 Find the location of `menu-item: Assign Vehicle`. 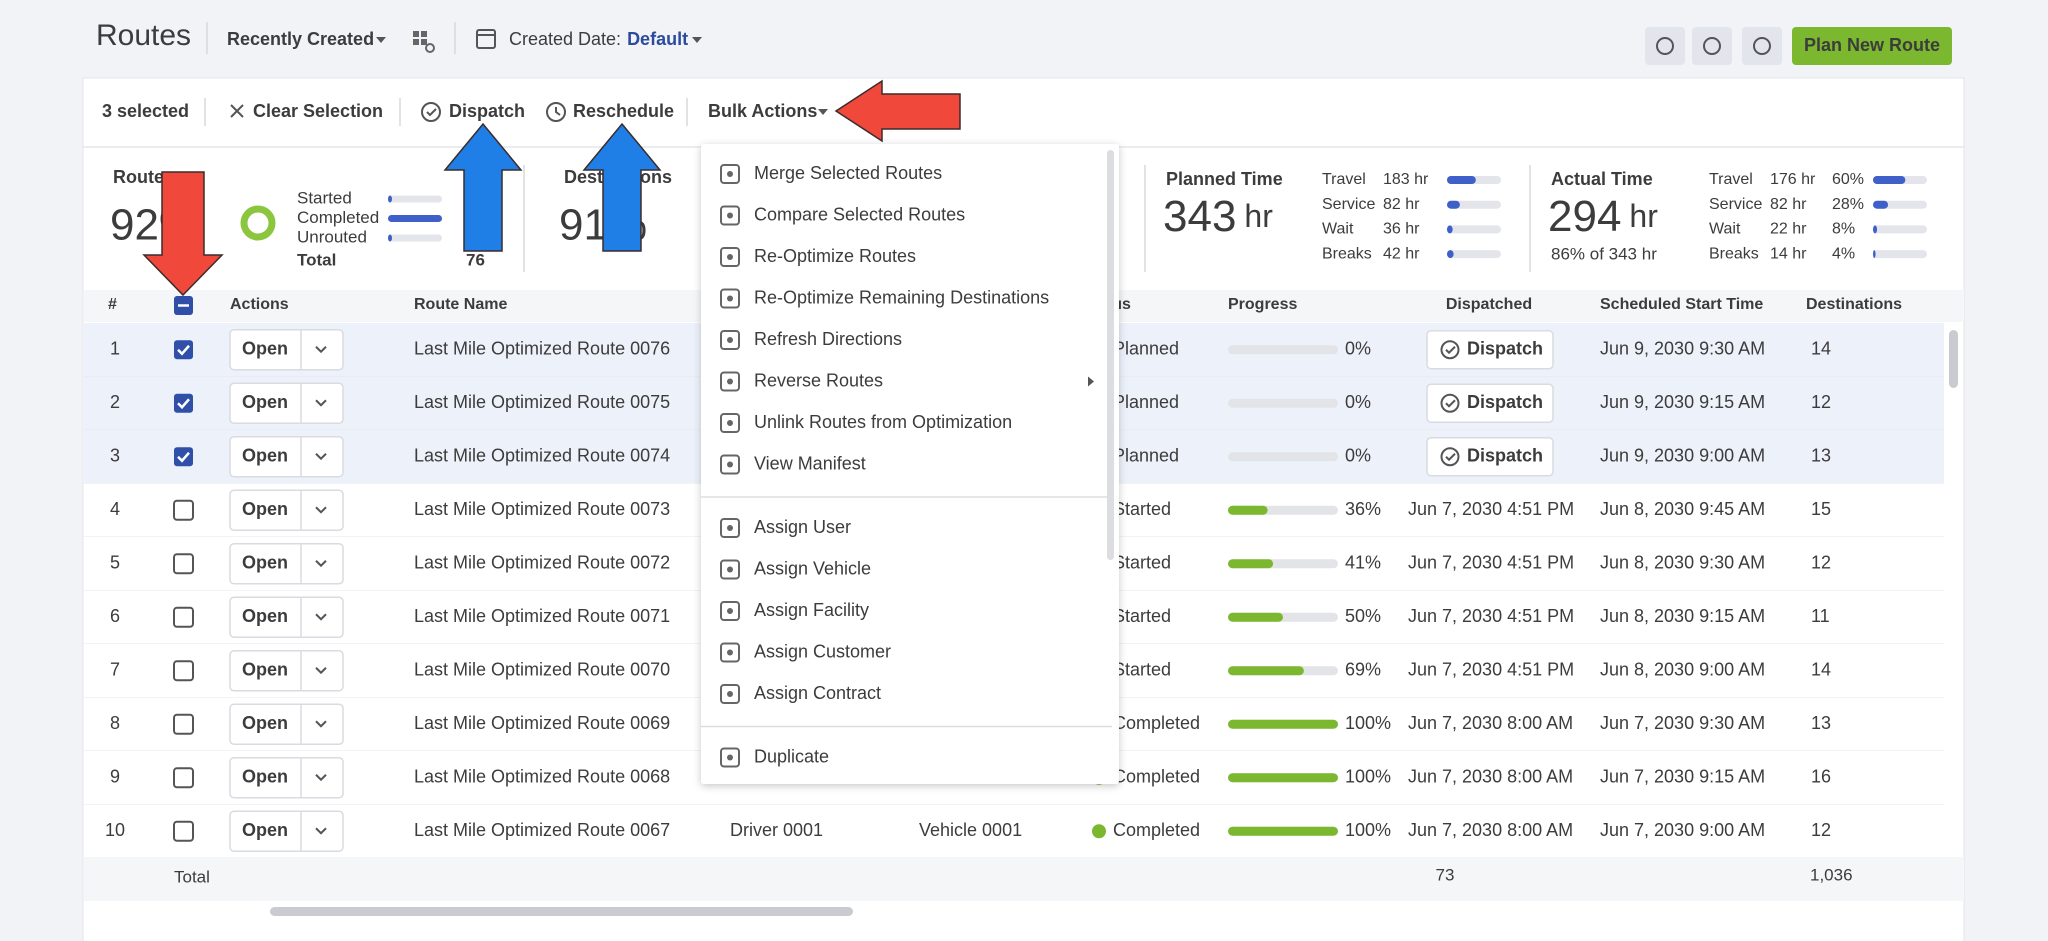

menu-item: Assign Vehicle is located at coordinates (812, 568).